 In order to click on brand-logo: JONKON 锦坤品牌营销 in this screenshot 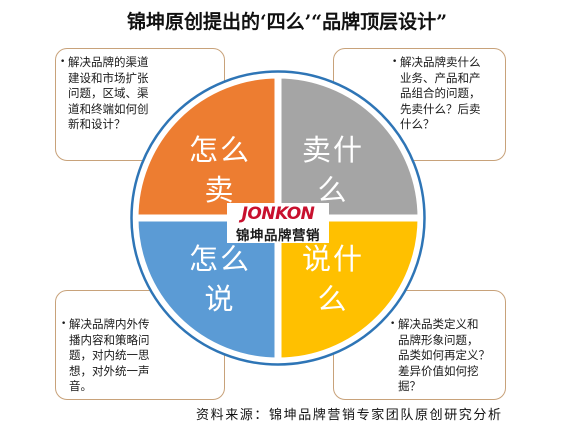, I will do `click(278, 223)`.